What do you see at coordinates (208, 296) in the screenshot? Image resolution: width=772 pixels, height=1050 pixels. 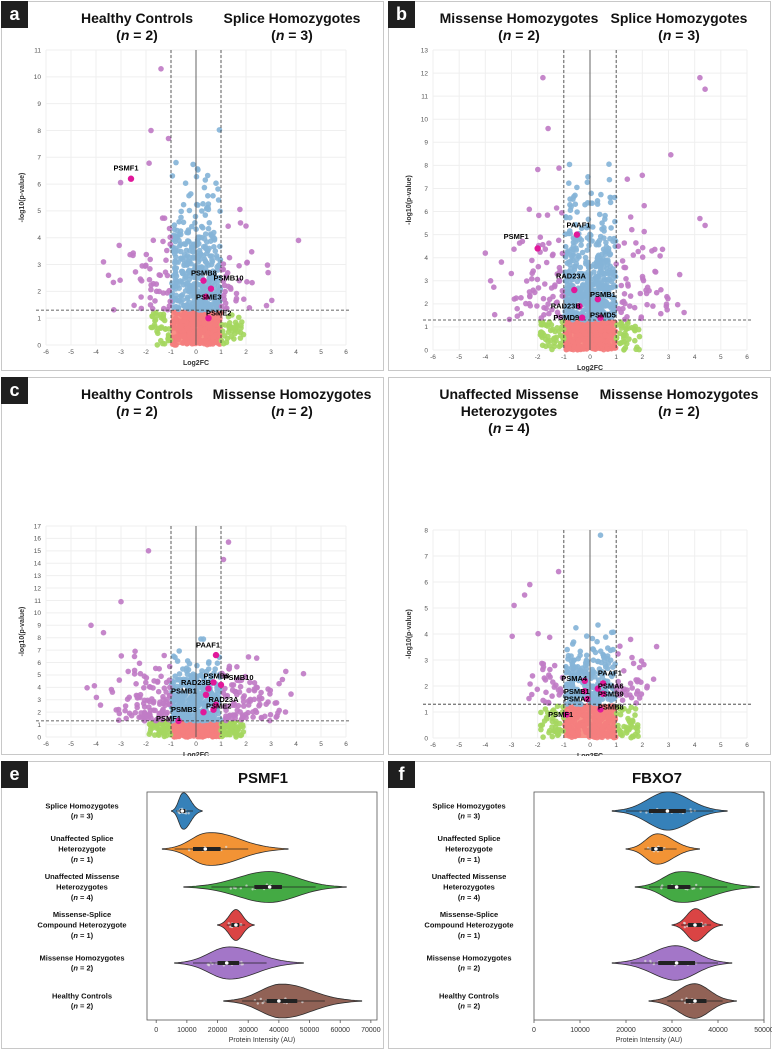 I see `highlight-label-psme3: PSME3` at bounding box center [208, 296].